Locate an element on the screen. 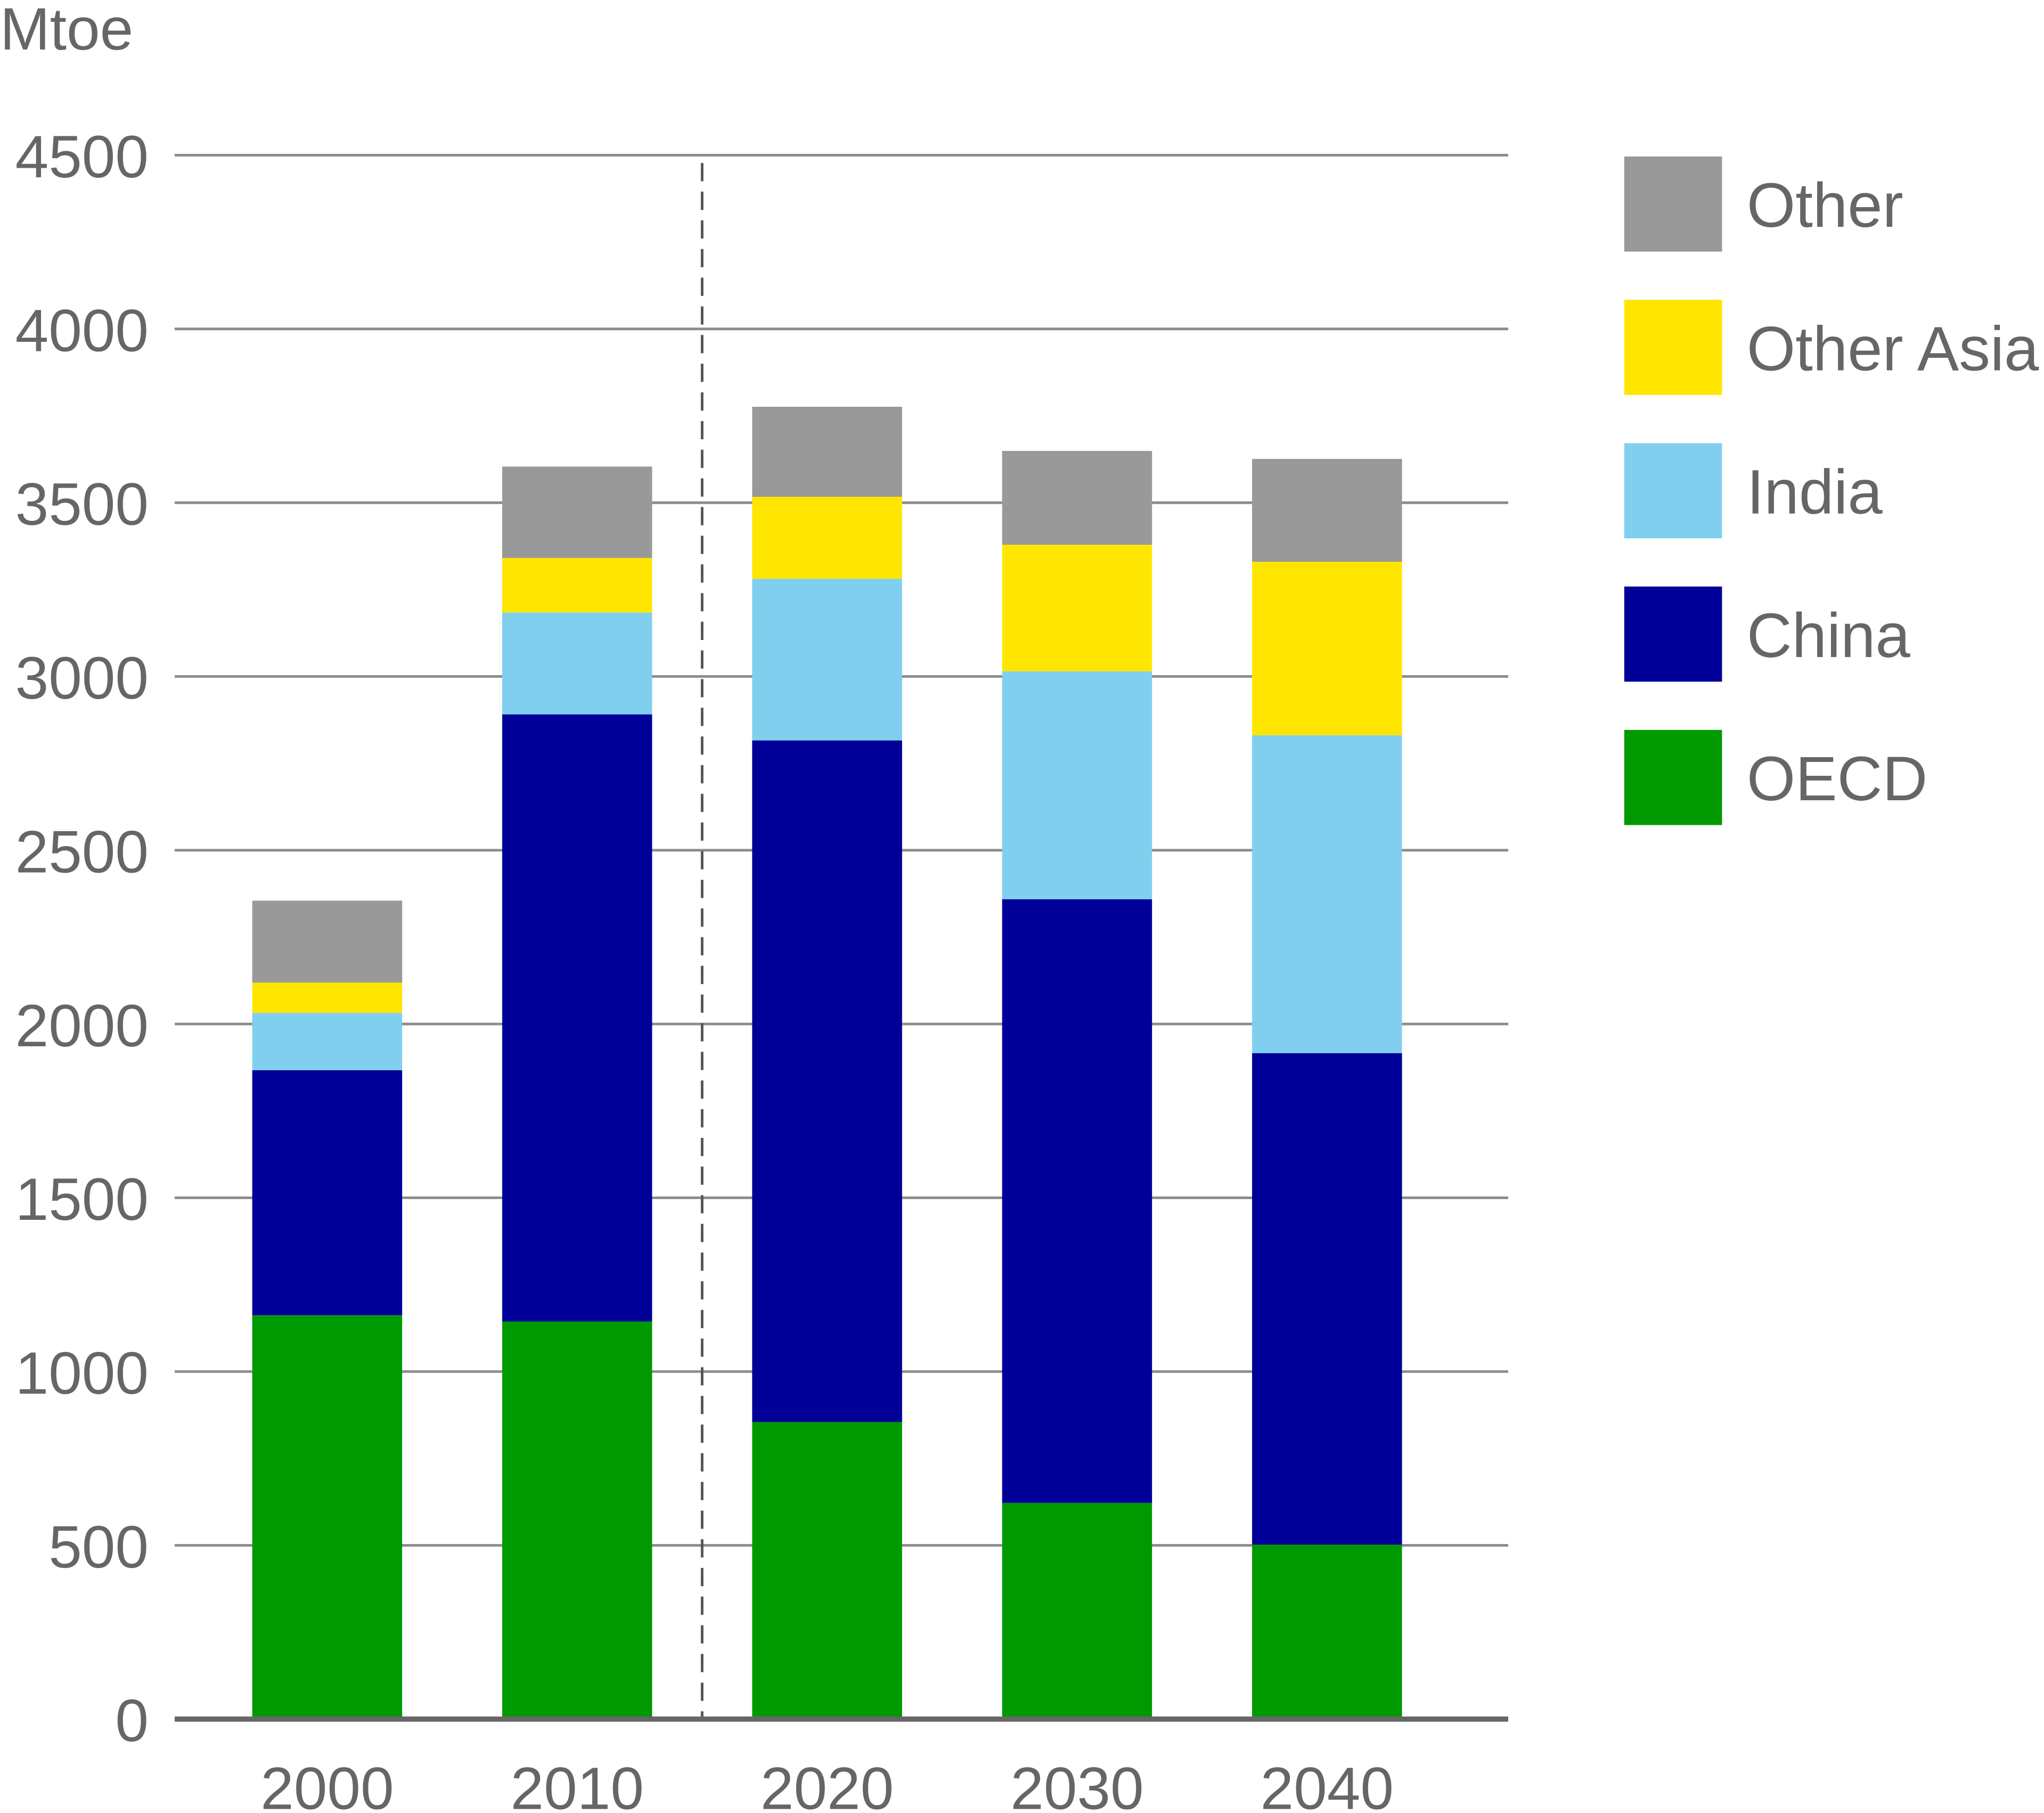 This screenshot has width=2044, height=1813. x-tick-label: 2000 is located at coordinates (327, 1784).